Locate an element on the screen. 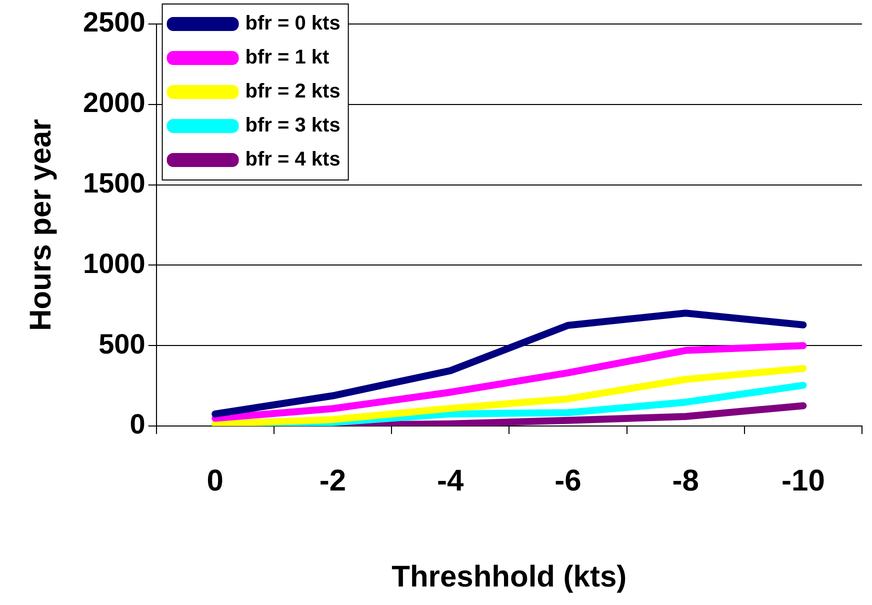  y-tick-label: 1500 is located at coordinates (114, 183).